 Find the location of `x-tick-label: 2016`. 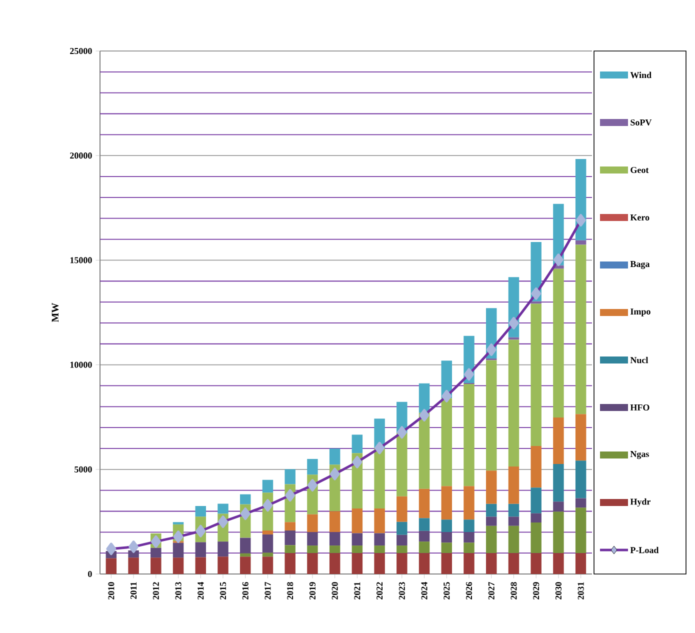

x-tick-label: 2016 is located at coordinates (245, 591).